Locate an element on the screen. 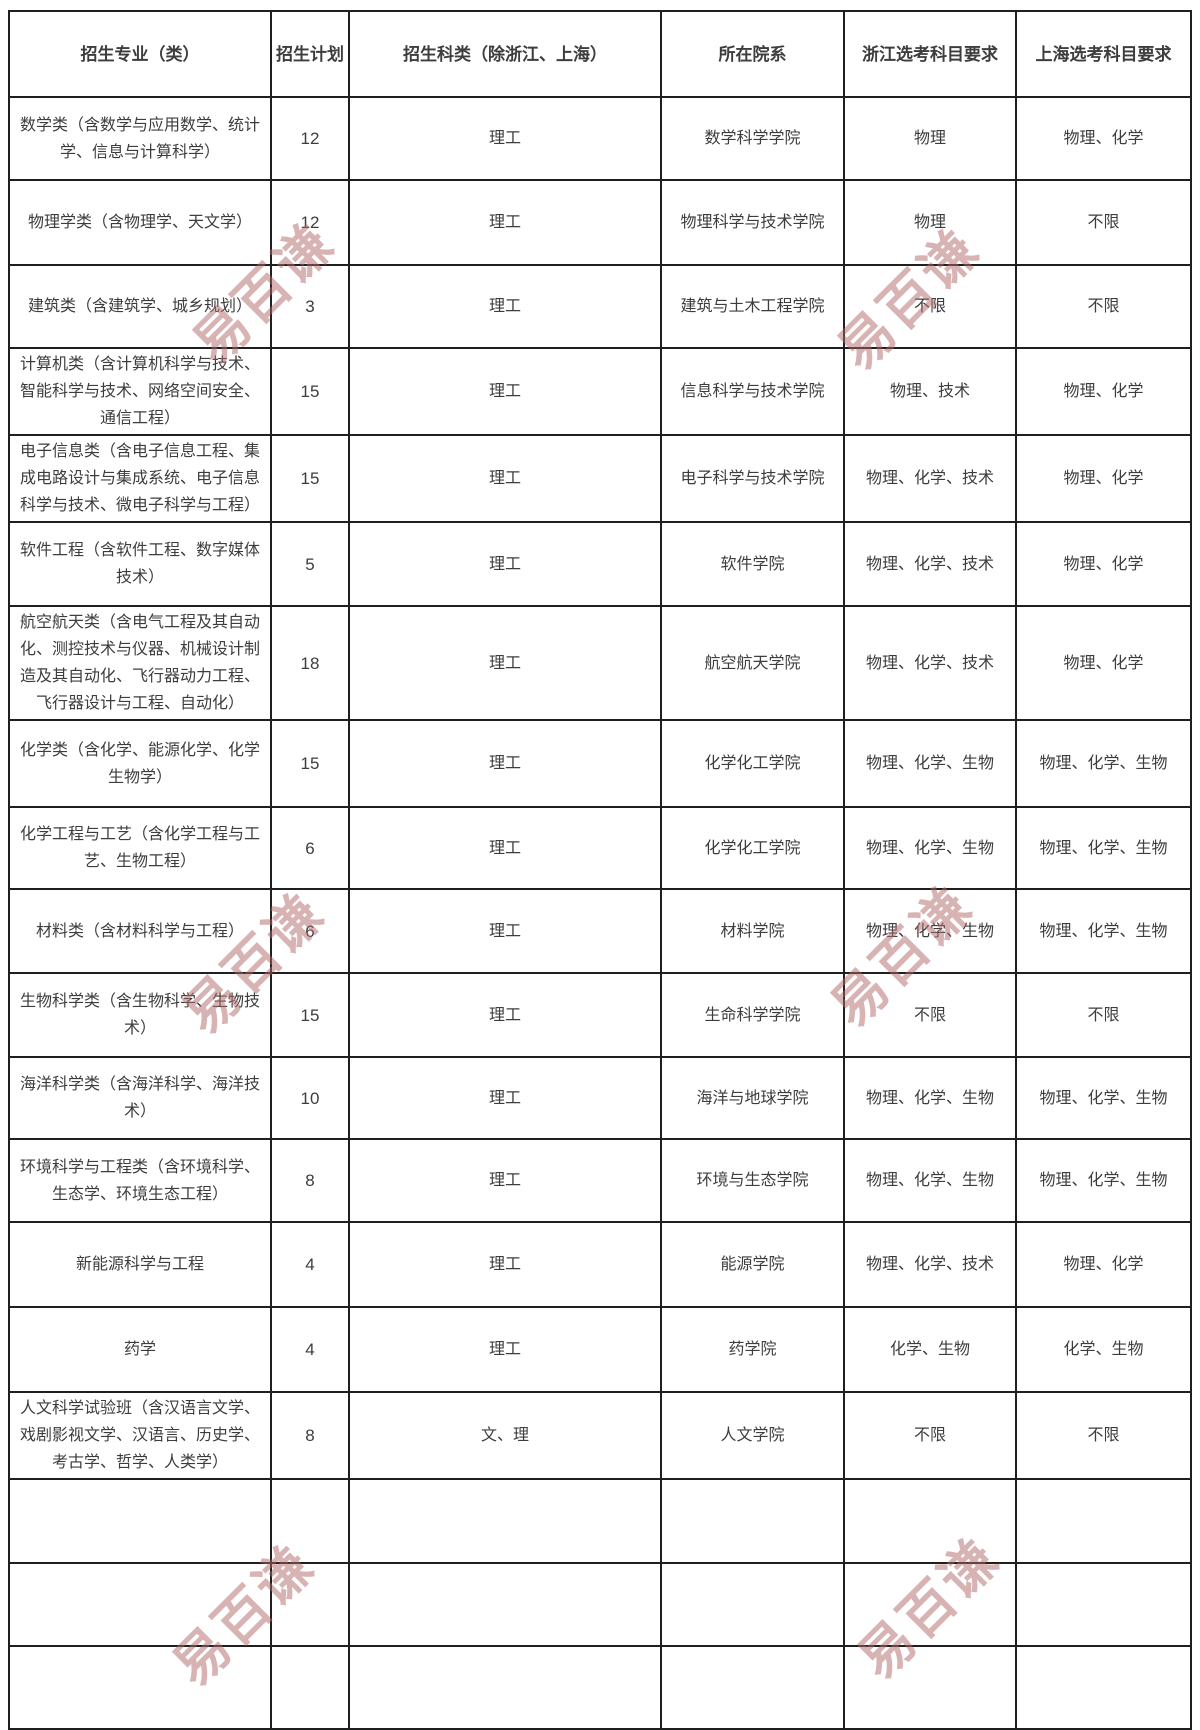 This screenshot has height=1730, width=1200. table-cell: 数学科学学院 is located at coordinates (752, 138).